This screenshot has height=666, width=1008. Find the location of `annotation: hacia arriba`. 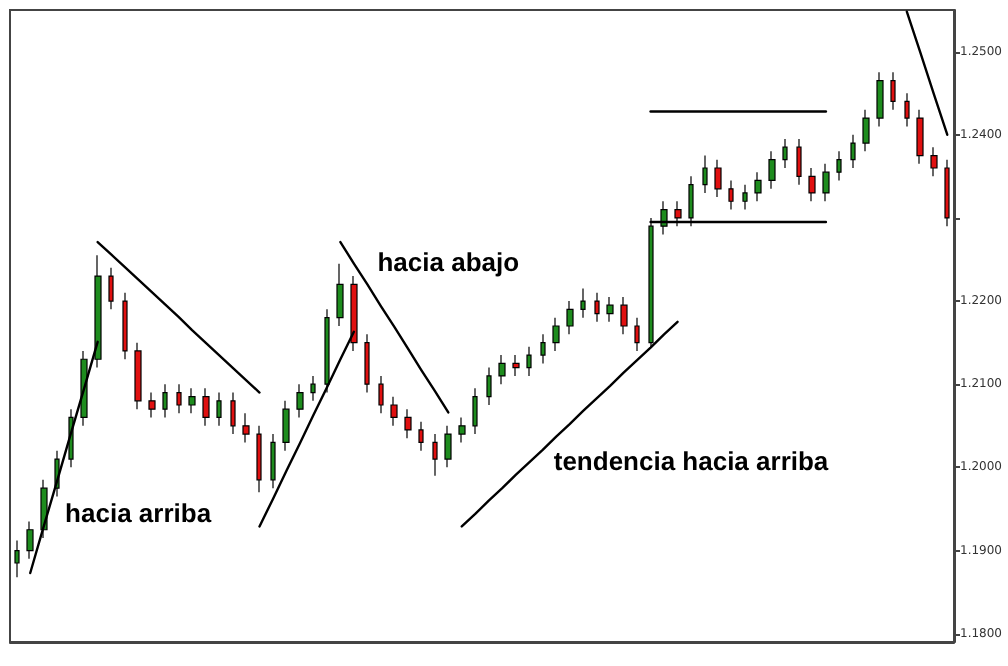

annotation: hacia arriba is located at coordinates (139, 513).